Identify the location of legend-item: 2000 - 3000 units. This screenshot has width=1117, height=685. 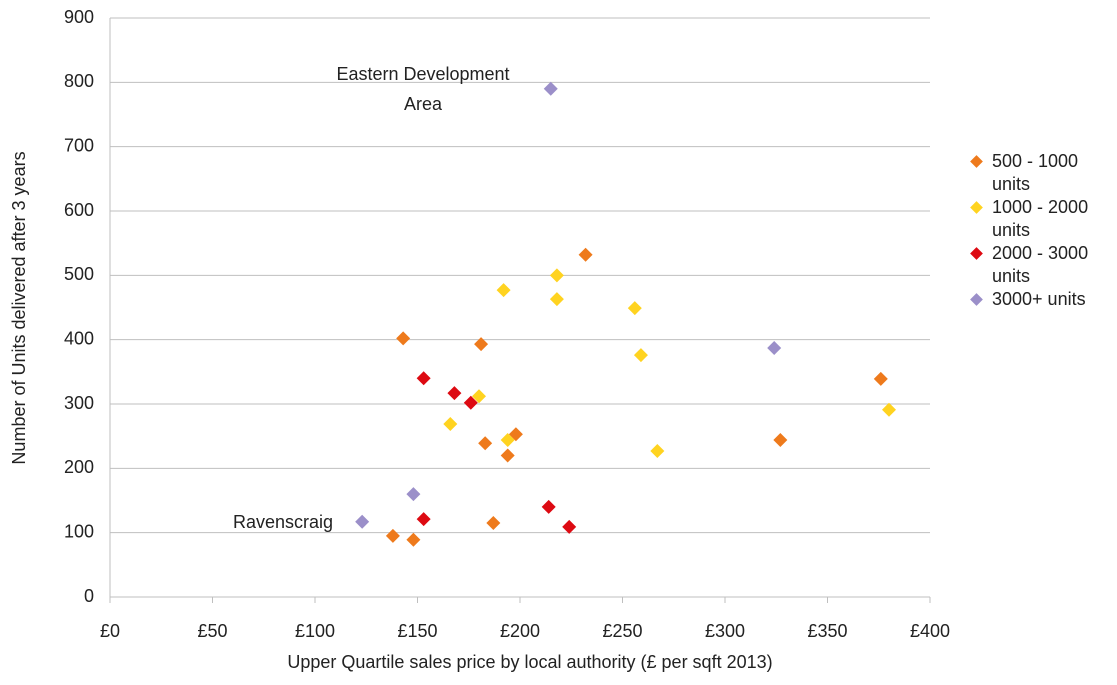
(1040, 265).